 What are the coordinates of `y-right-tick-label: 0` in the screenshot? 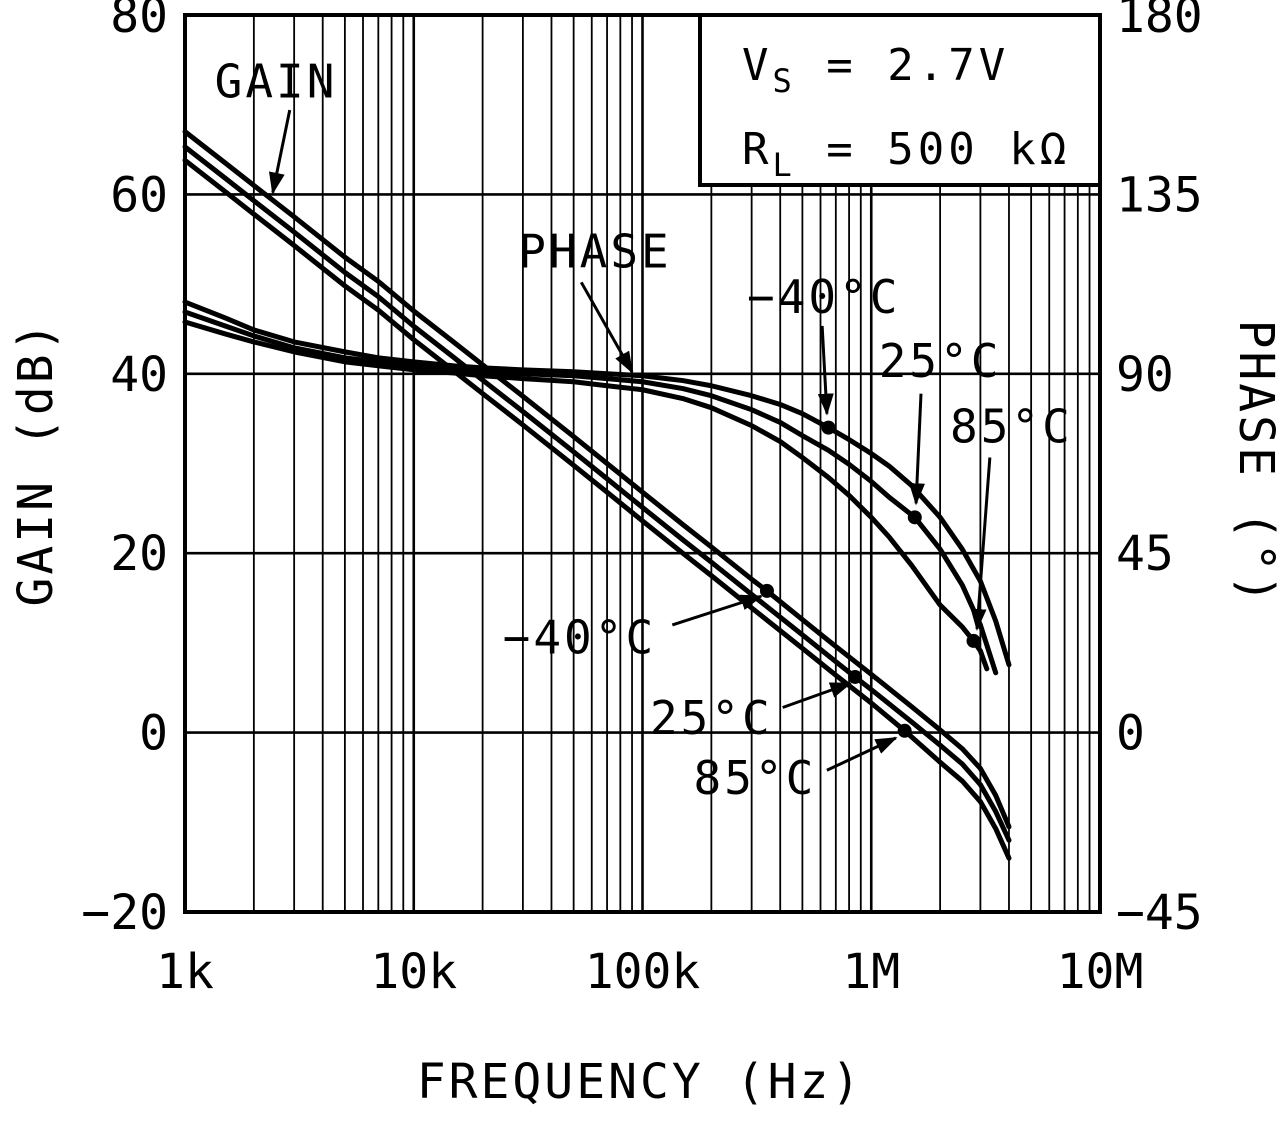 It's located at (1130, 734).